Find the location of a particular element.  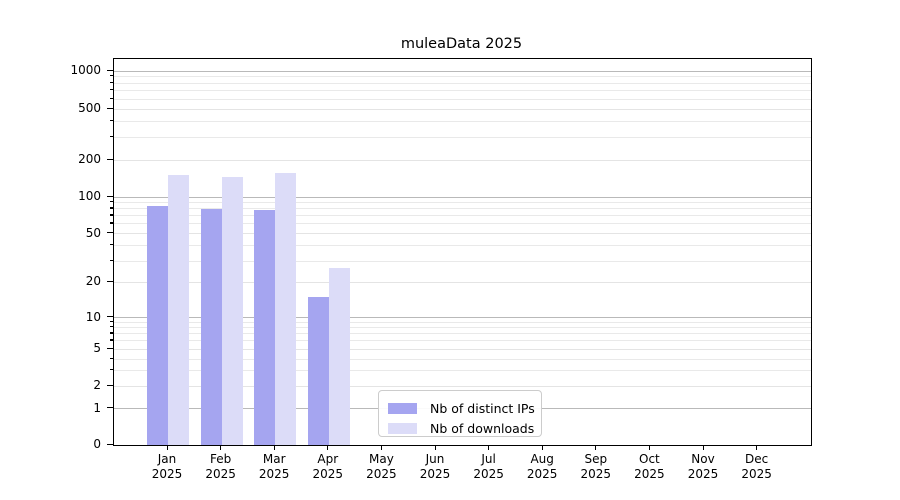

y-tick-label: 500 is located at coordinates (89, 108).